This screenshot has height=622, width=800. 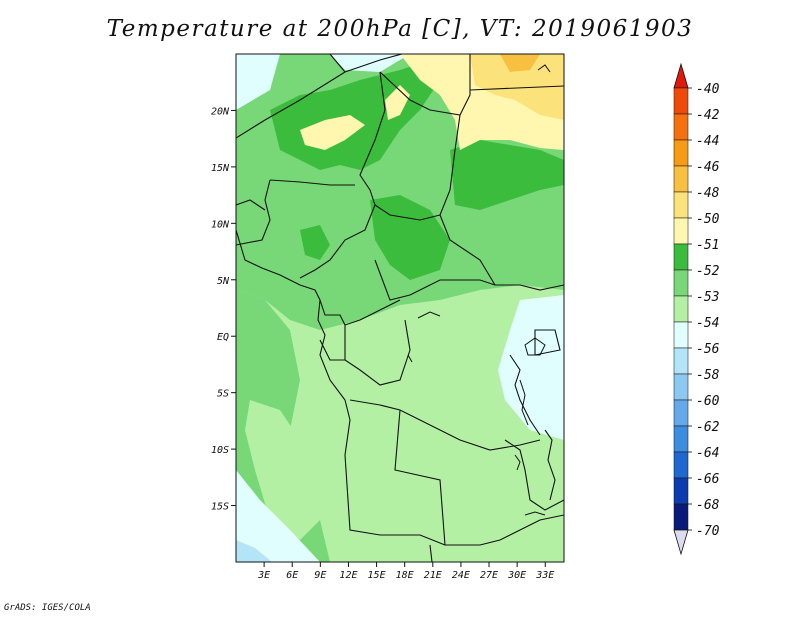 What do you see at coordinates (258, 82) in the screenshot?
I see `field-patch-56-northwest` at bounding box center [258, 82].